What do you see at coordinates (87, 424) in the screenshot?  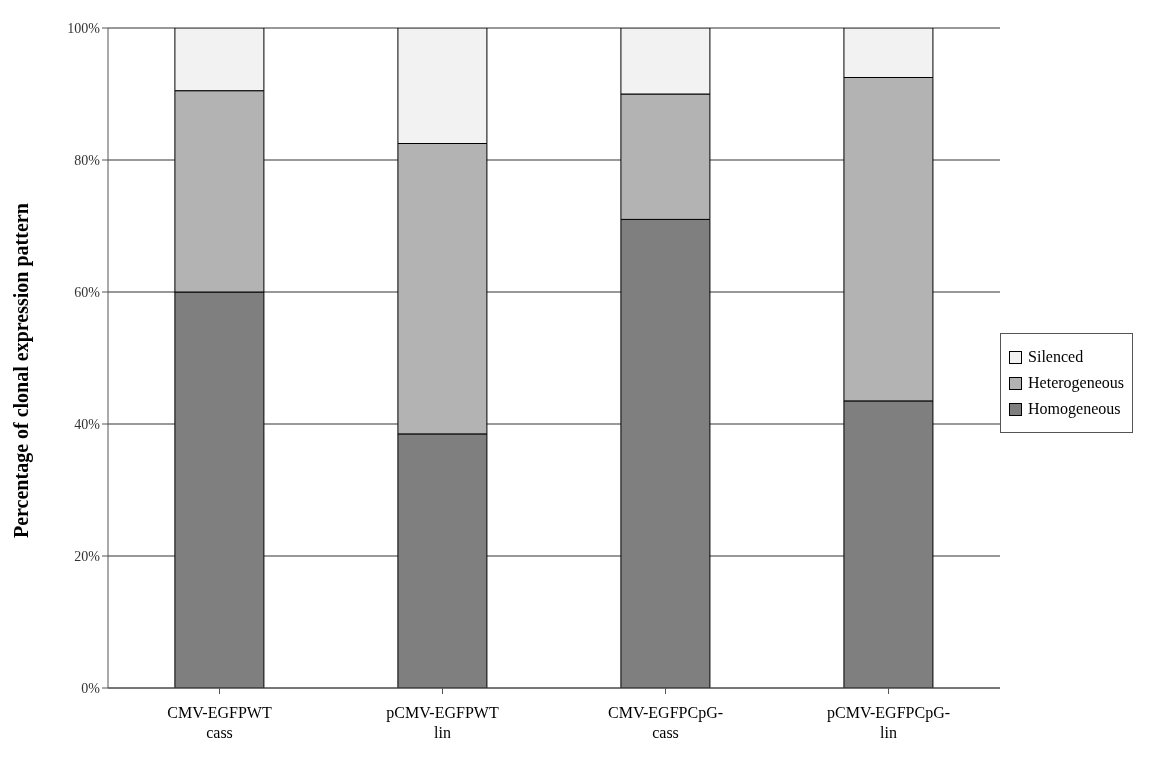 I see `y-tick-label: 40%` at bounding box center [87, 424].